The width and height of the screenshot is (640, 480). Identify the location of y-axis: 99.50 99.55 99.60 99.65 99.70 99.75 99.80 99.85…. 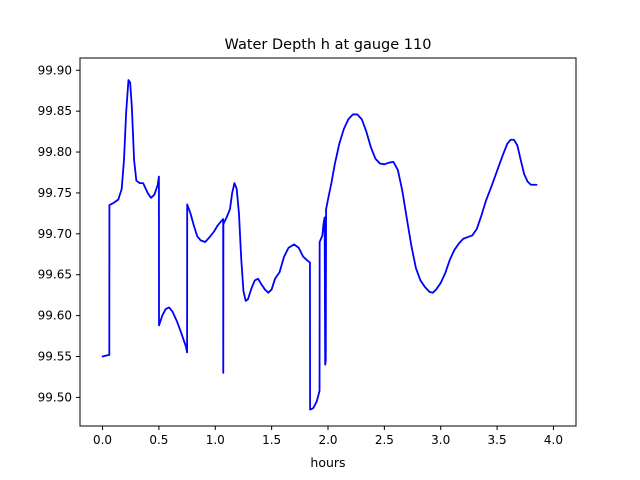
(59, 233).